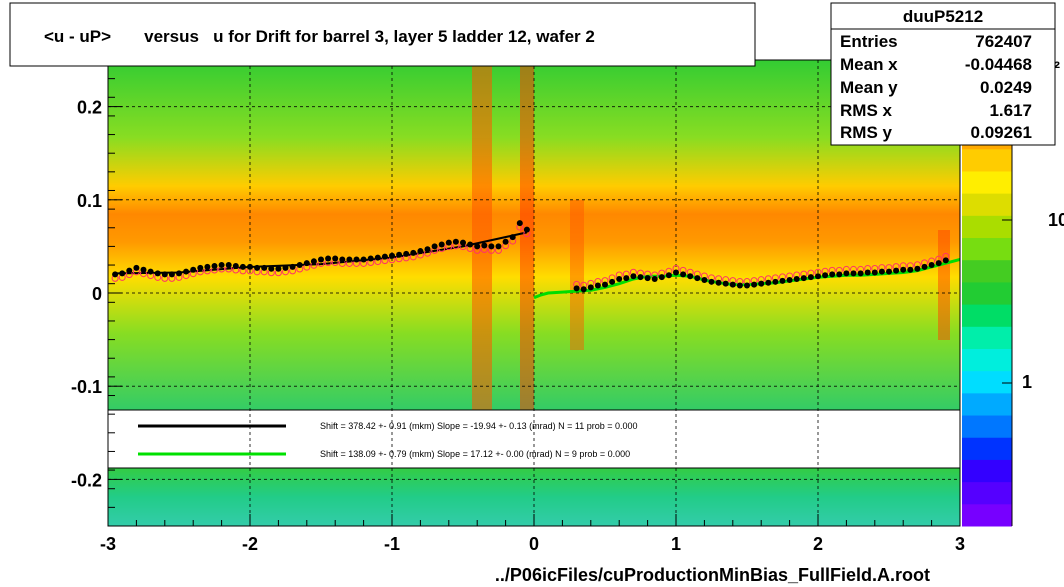  I want to click on stats-label: Mean x, so click(869, 64).